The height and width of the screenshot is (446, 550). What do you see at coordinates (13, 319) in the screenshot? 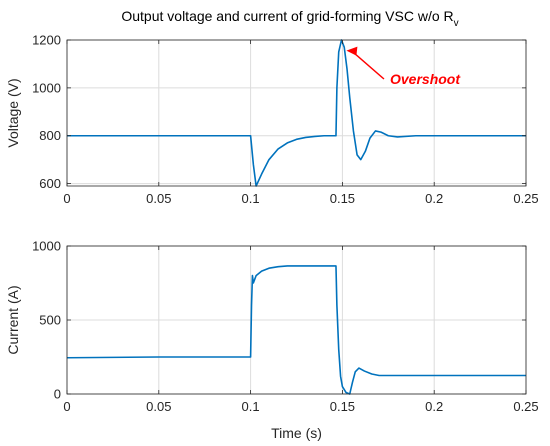
I see `y-axis-label: Current (A)` at bounding box center [13, 319].